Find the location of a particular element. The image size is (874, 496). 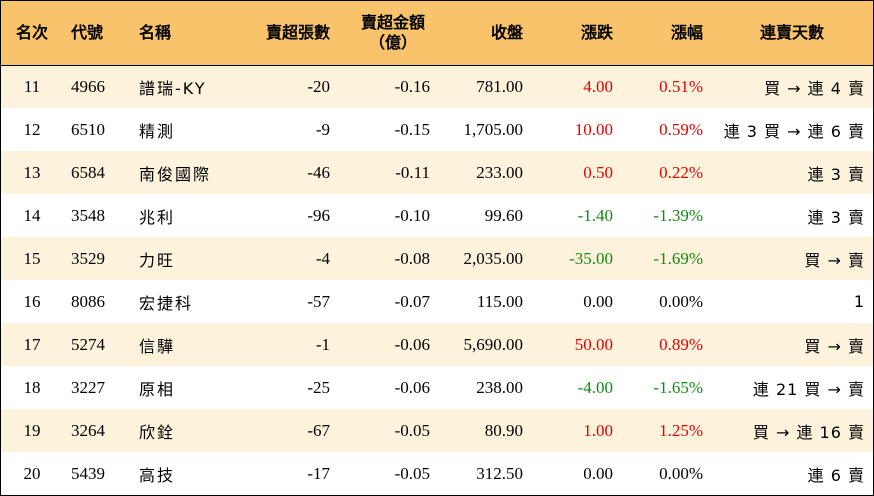

cell-sell-lots: -1 is located at coordinates (322, 344).